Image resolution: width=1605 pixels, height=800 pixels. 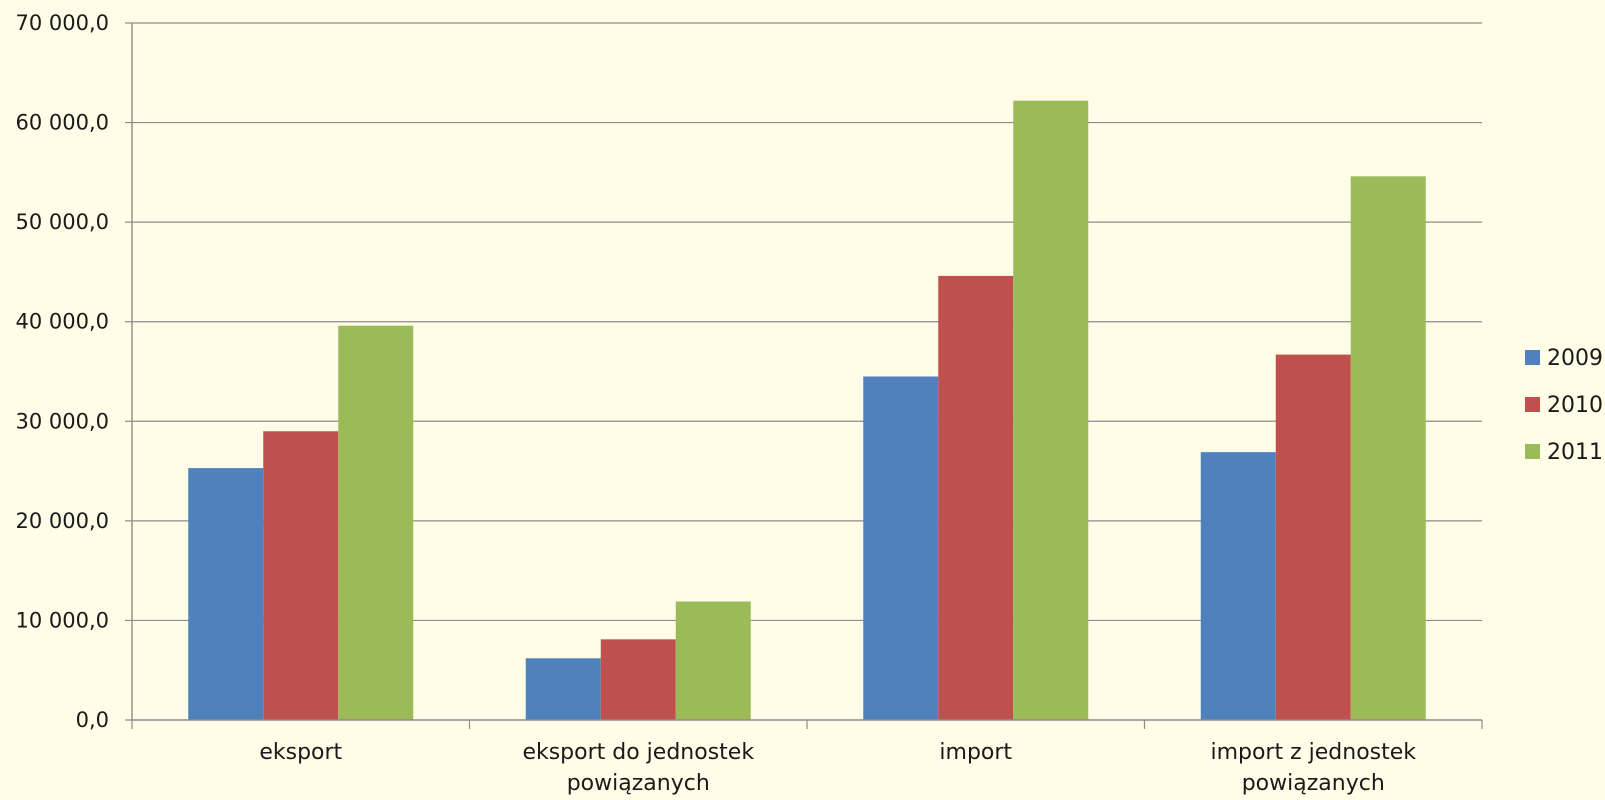 I want to click on legend-label-2010: 2010, so click(x=1575, y=405).